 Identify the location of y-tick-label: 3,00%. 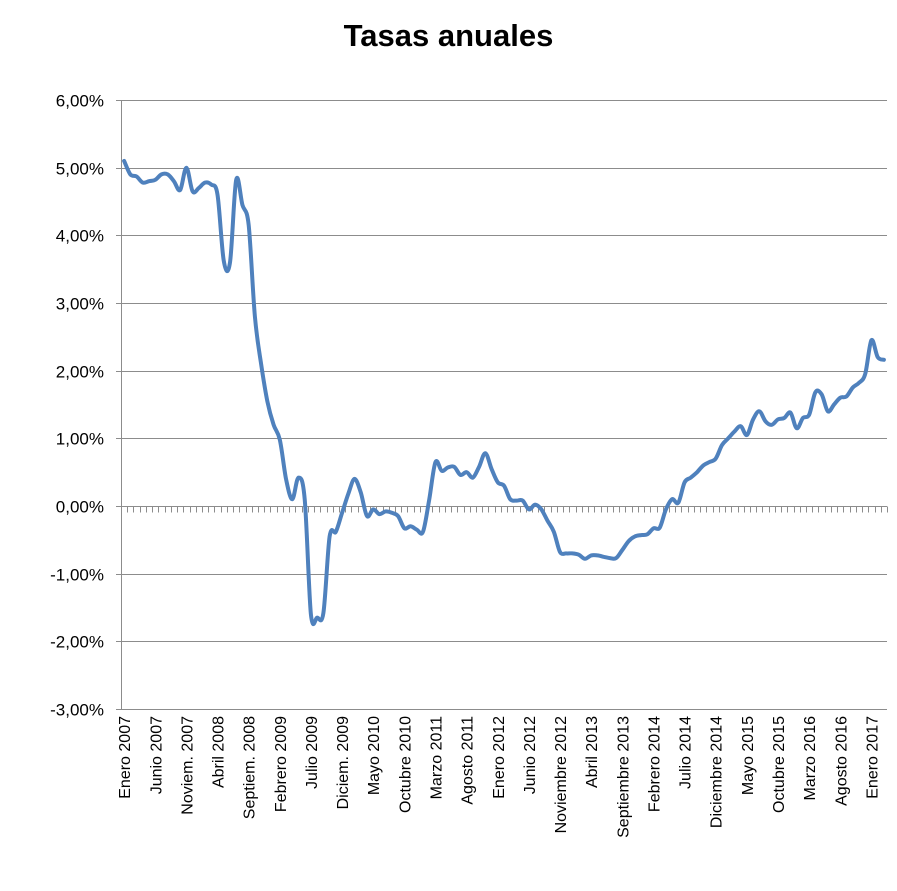
(80, 304).